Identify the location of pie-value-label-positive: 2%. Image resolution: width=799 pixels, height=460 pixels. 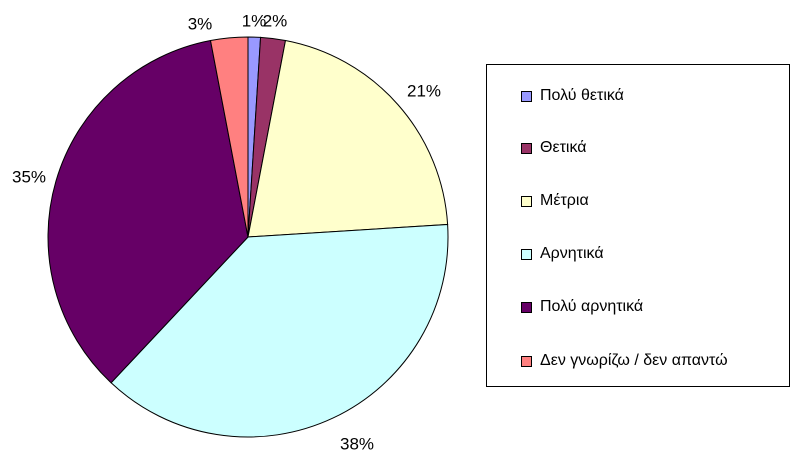
(275, 20).